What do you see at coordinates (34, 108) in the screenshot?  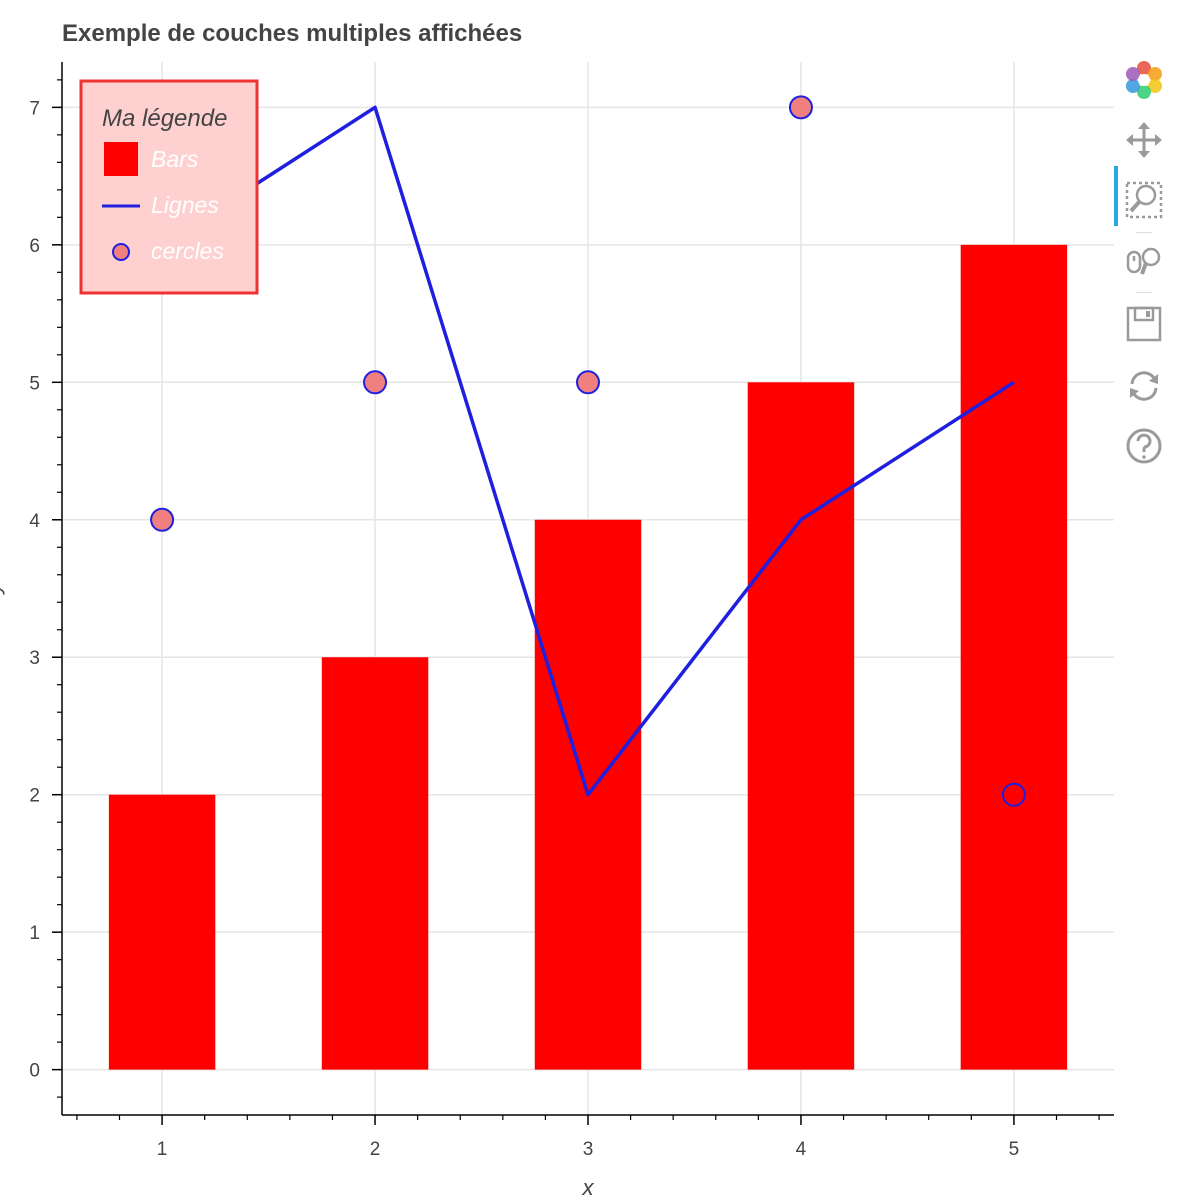 I see `y-tick-label: 7` at bounding box center [34, 108].